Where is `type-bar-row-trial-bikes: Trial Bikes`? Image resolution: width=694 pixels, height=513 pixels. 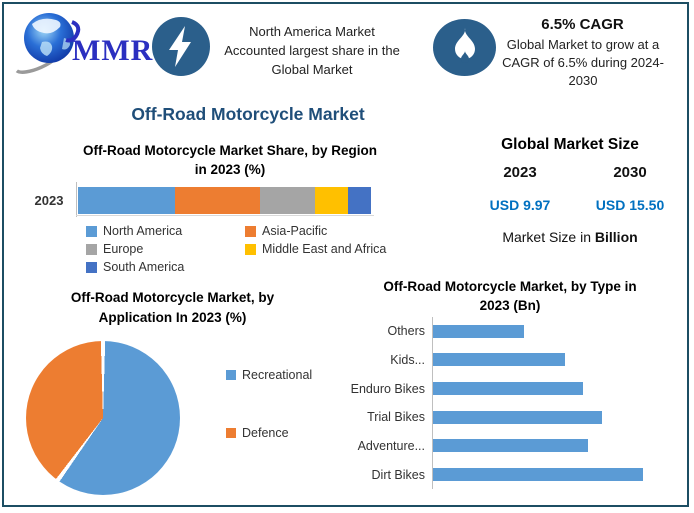
type-bar-row-trial-bikes: Trial Bikes is located at coordinates (510, 417).